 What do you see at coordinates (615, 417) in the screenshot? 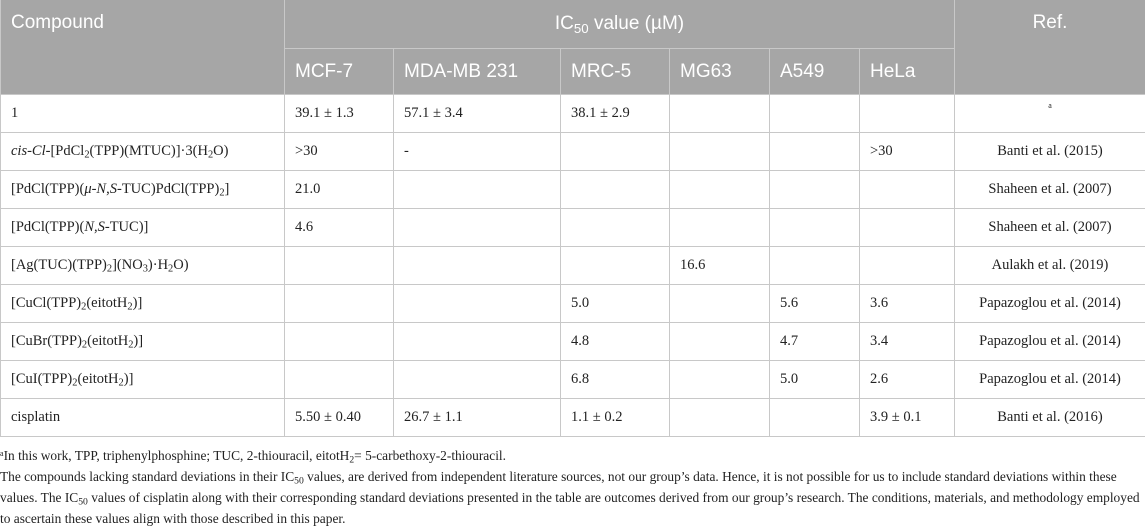
I see `value-cell-mrc5: 1.1 ± 0.2` at bounding box center [615, 417].